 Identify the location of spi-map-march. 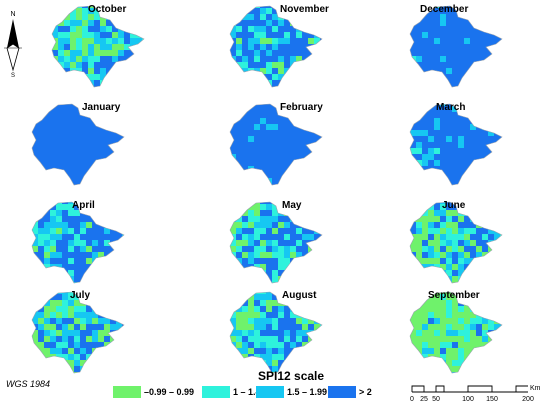
(456, 144).